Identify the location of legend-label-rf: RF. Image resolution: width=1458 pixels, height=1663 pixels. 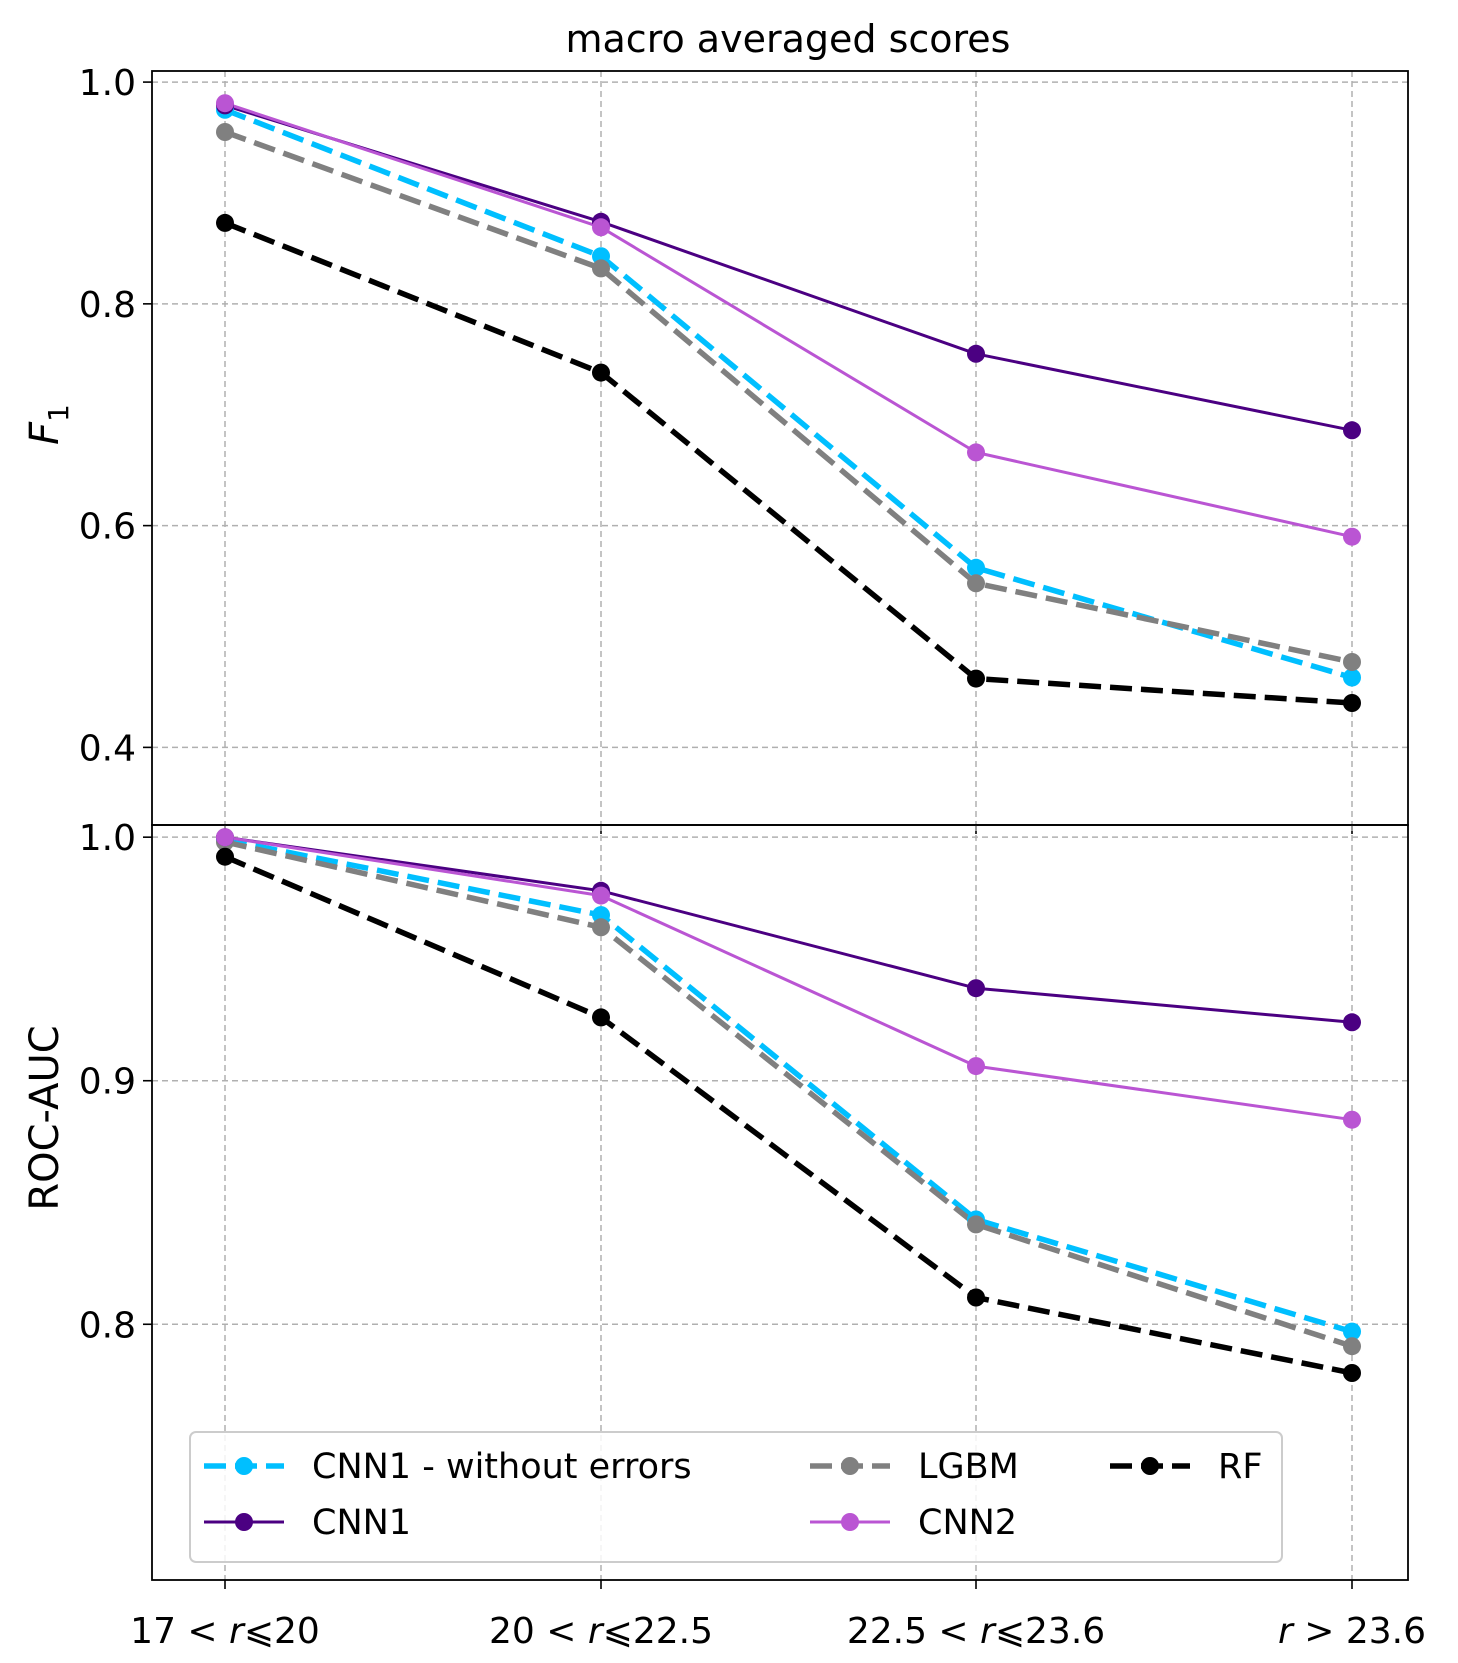
(1240, 1467).